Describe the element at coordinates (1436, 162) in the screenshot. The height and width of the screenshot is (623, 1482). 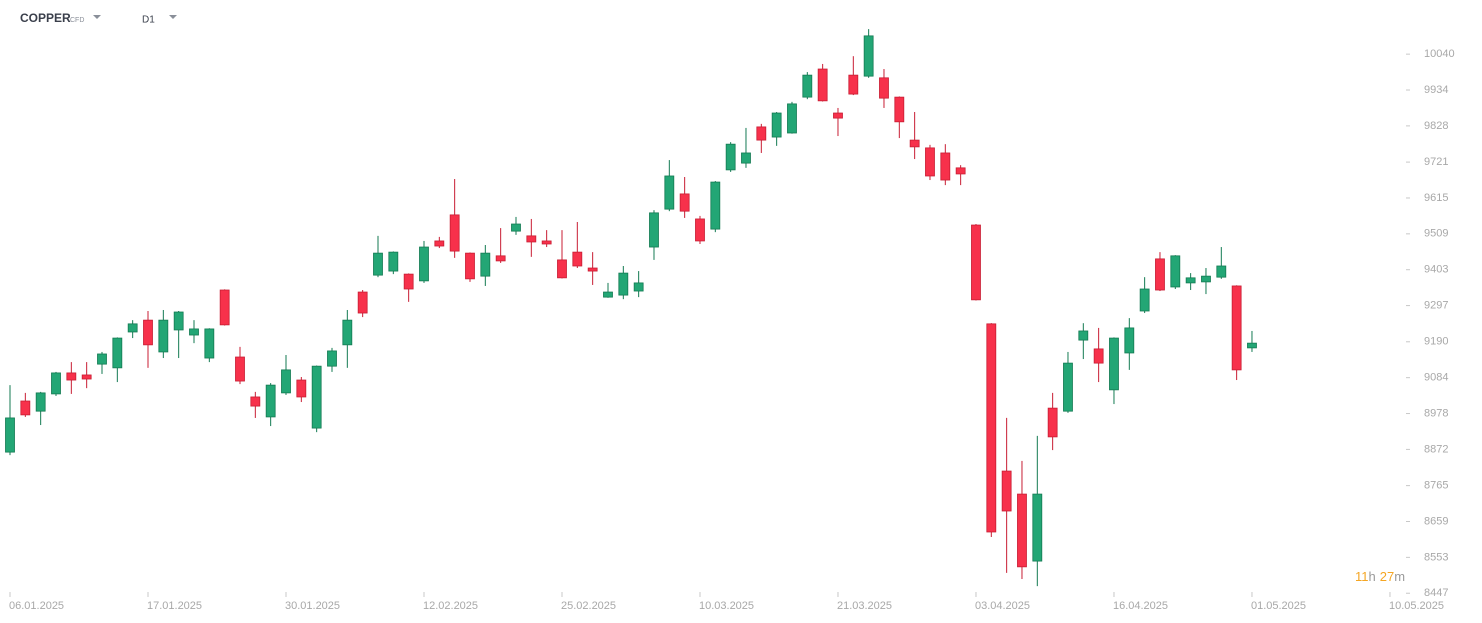
I see `y-tick-label: 9721` at that location.